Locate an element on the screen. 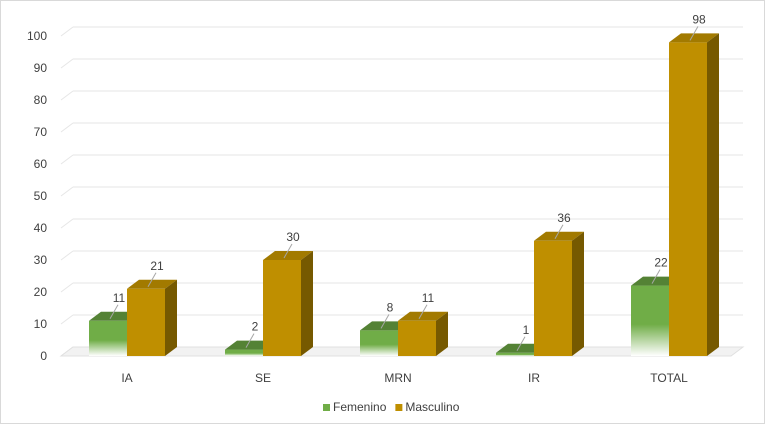 Image resolution: width=765 pixels, height=428 pixels. legend-swatch-masculino is located at coordinates (399, 407).